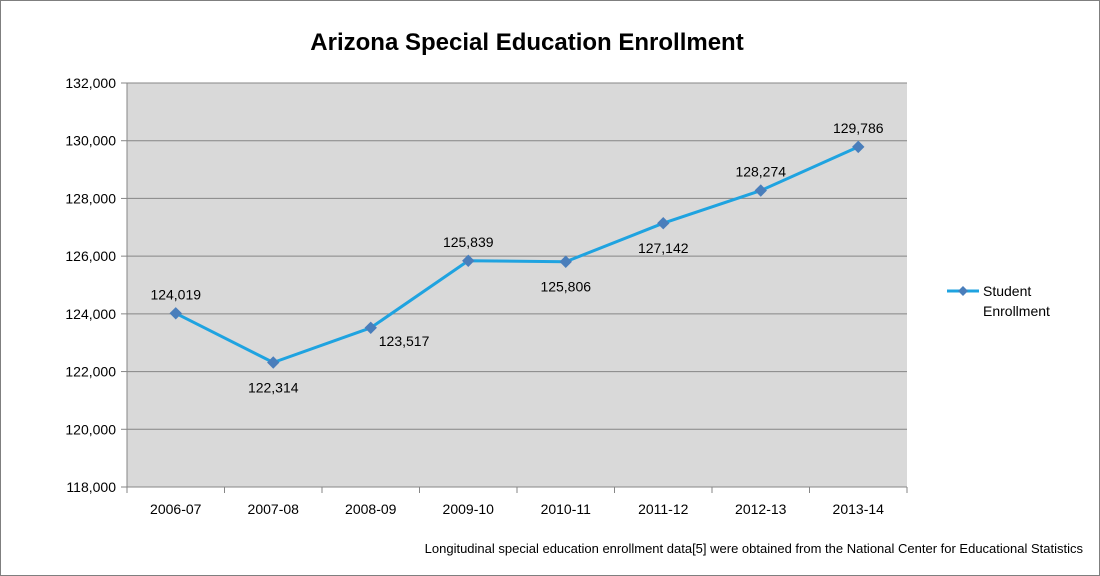 This screenshot has height=576, width=1100. Describe the element at coordinates (859, 509) in the screenshot. I see `x-tick-label: 2013-14` at that location.